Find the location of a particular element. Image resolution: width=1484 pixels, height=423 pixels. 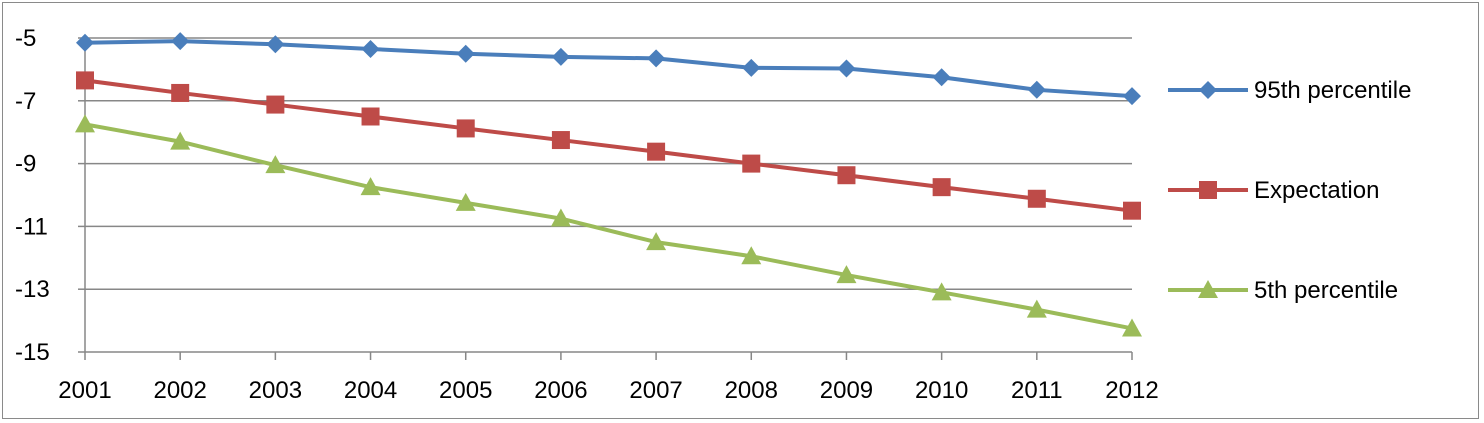

legend-label: Expectation is located at coordinates (1316, 190).